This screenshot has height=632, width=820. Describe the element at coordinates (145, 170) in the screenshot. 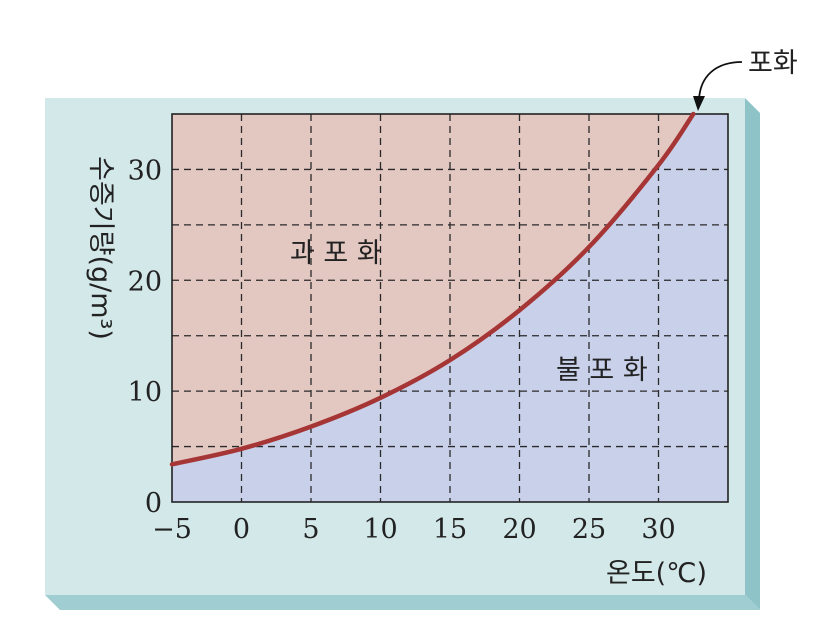

I see `y-tick-label: 30` at that location.